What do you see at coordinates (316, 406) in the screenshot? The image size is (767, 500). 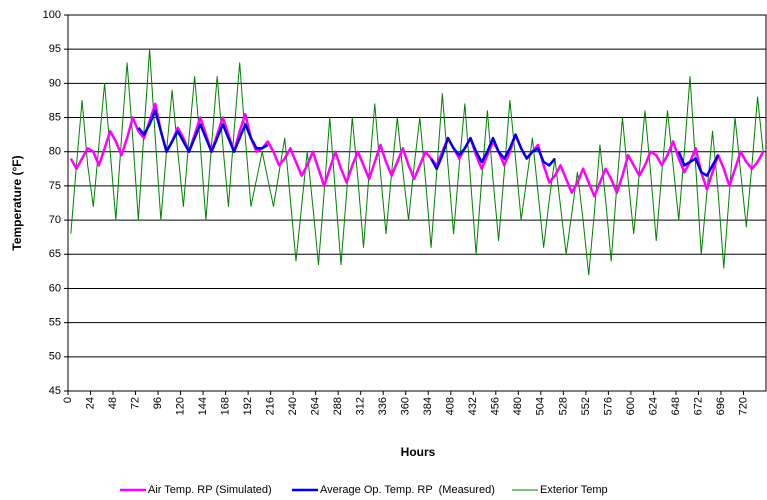 I see `x-tick-label: 264` at bounding box center [316, 406].